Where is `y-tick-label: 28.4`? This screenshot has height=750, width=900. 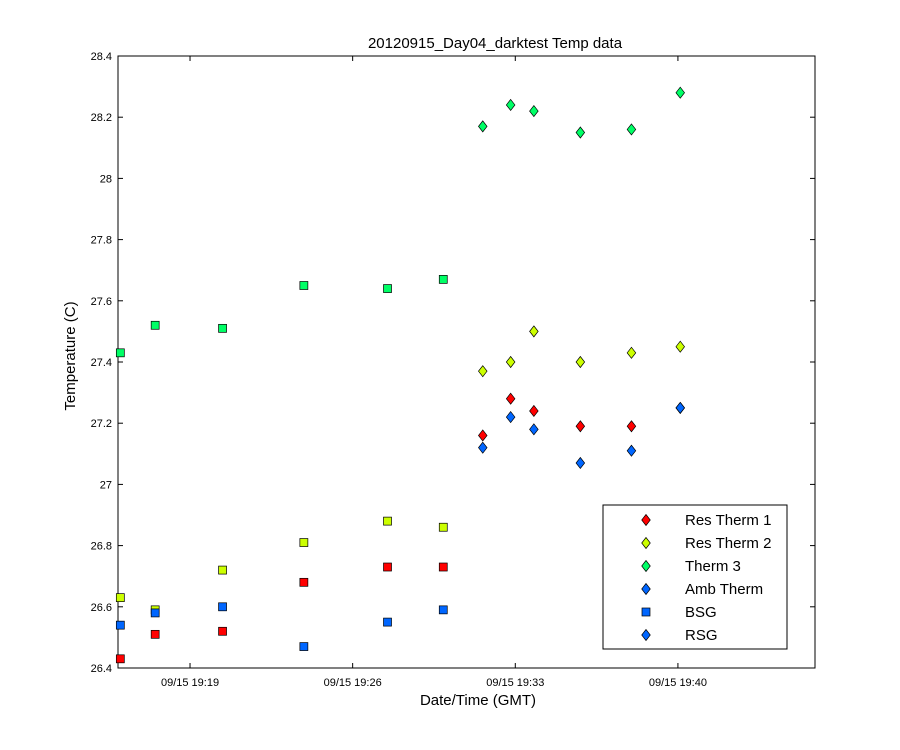 y-tick-label: 28.4 is located at coordinates (101, 57).